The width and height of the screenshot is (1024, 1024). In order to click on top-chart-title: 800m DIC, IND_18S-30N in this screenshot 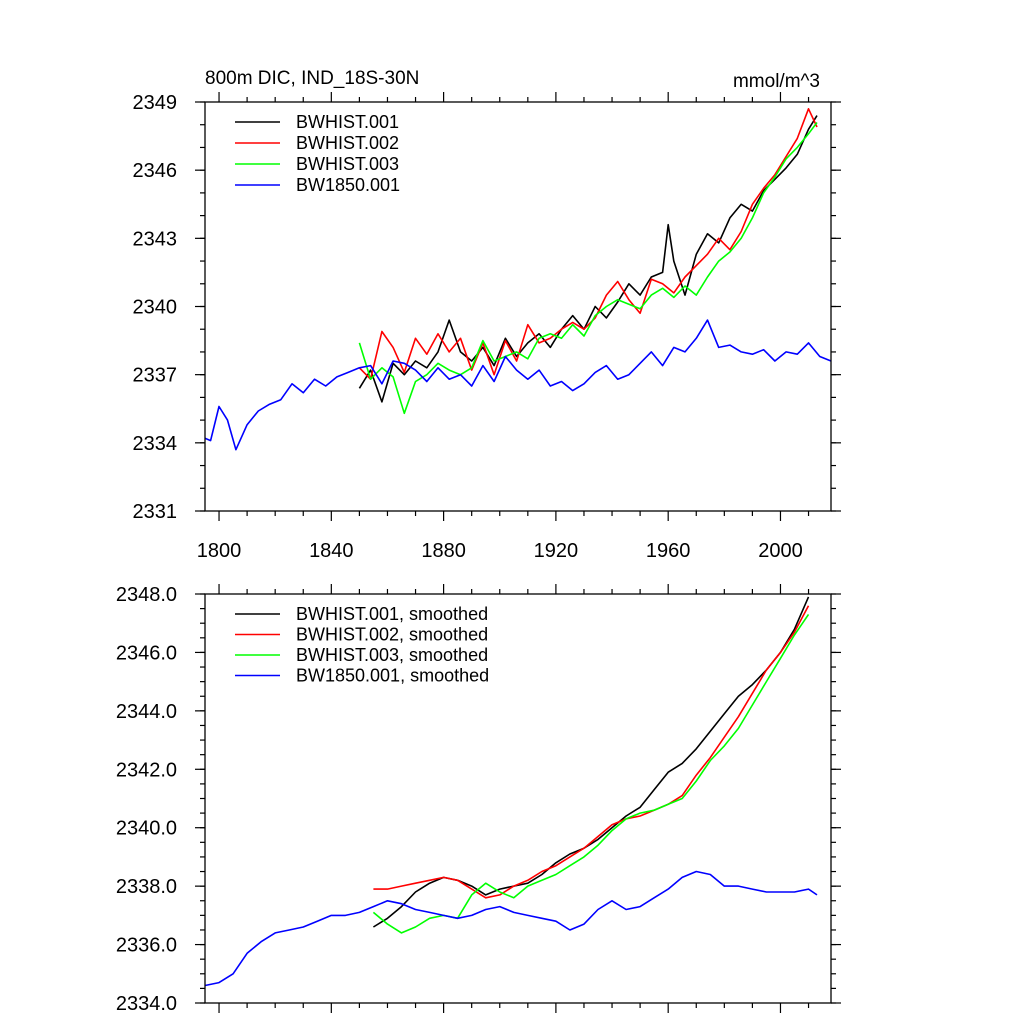, I will do `click(312, 78)`.